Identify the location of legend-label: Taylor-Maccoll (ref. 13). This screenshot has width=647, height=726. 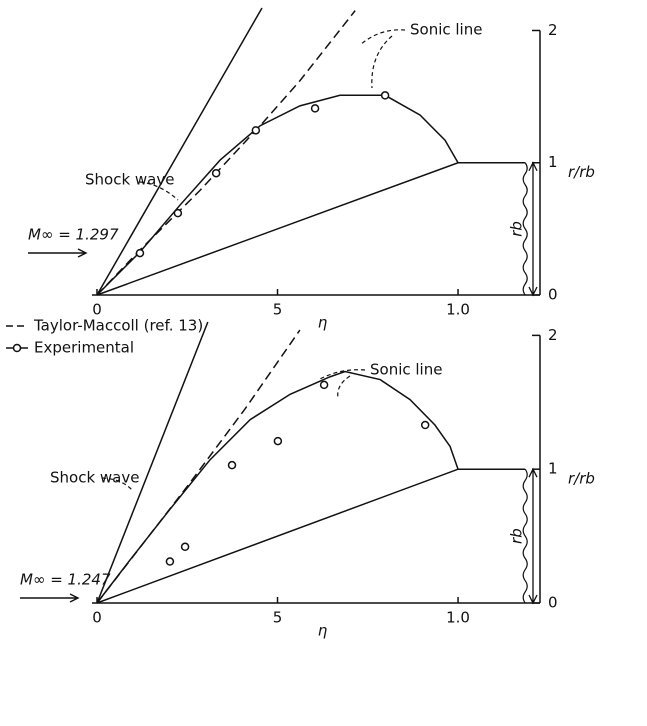
(118, 326).